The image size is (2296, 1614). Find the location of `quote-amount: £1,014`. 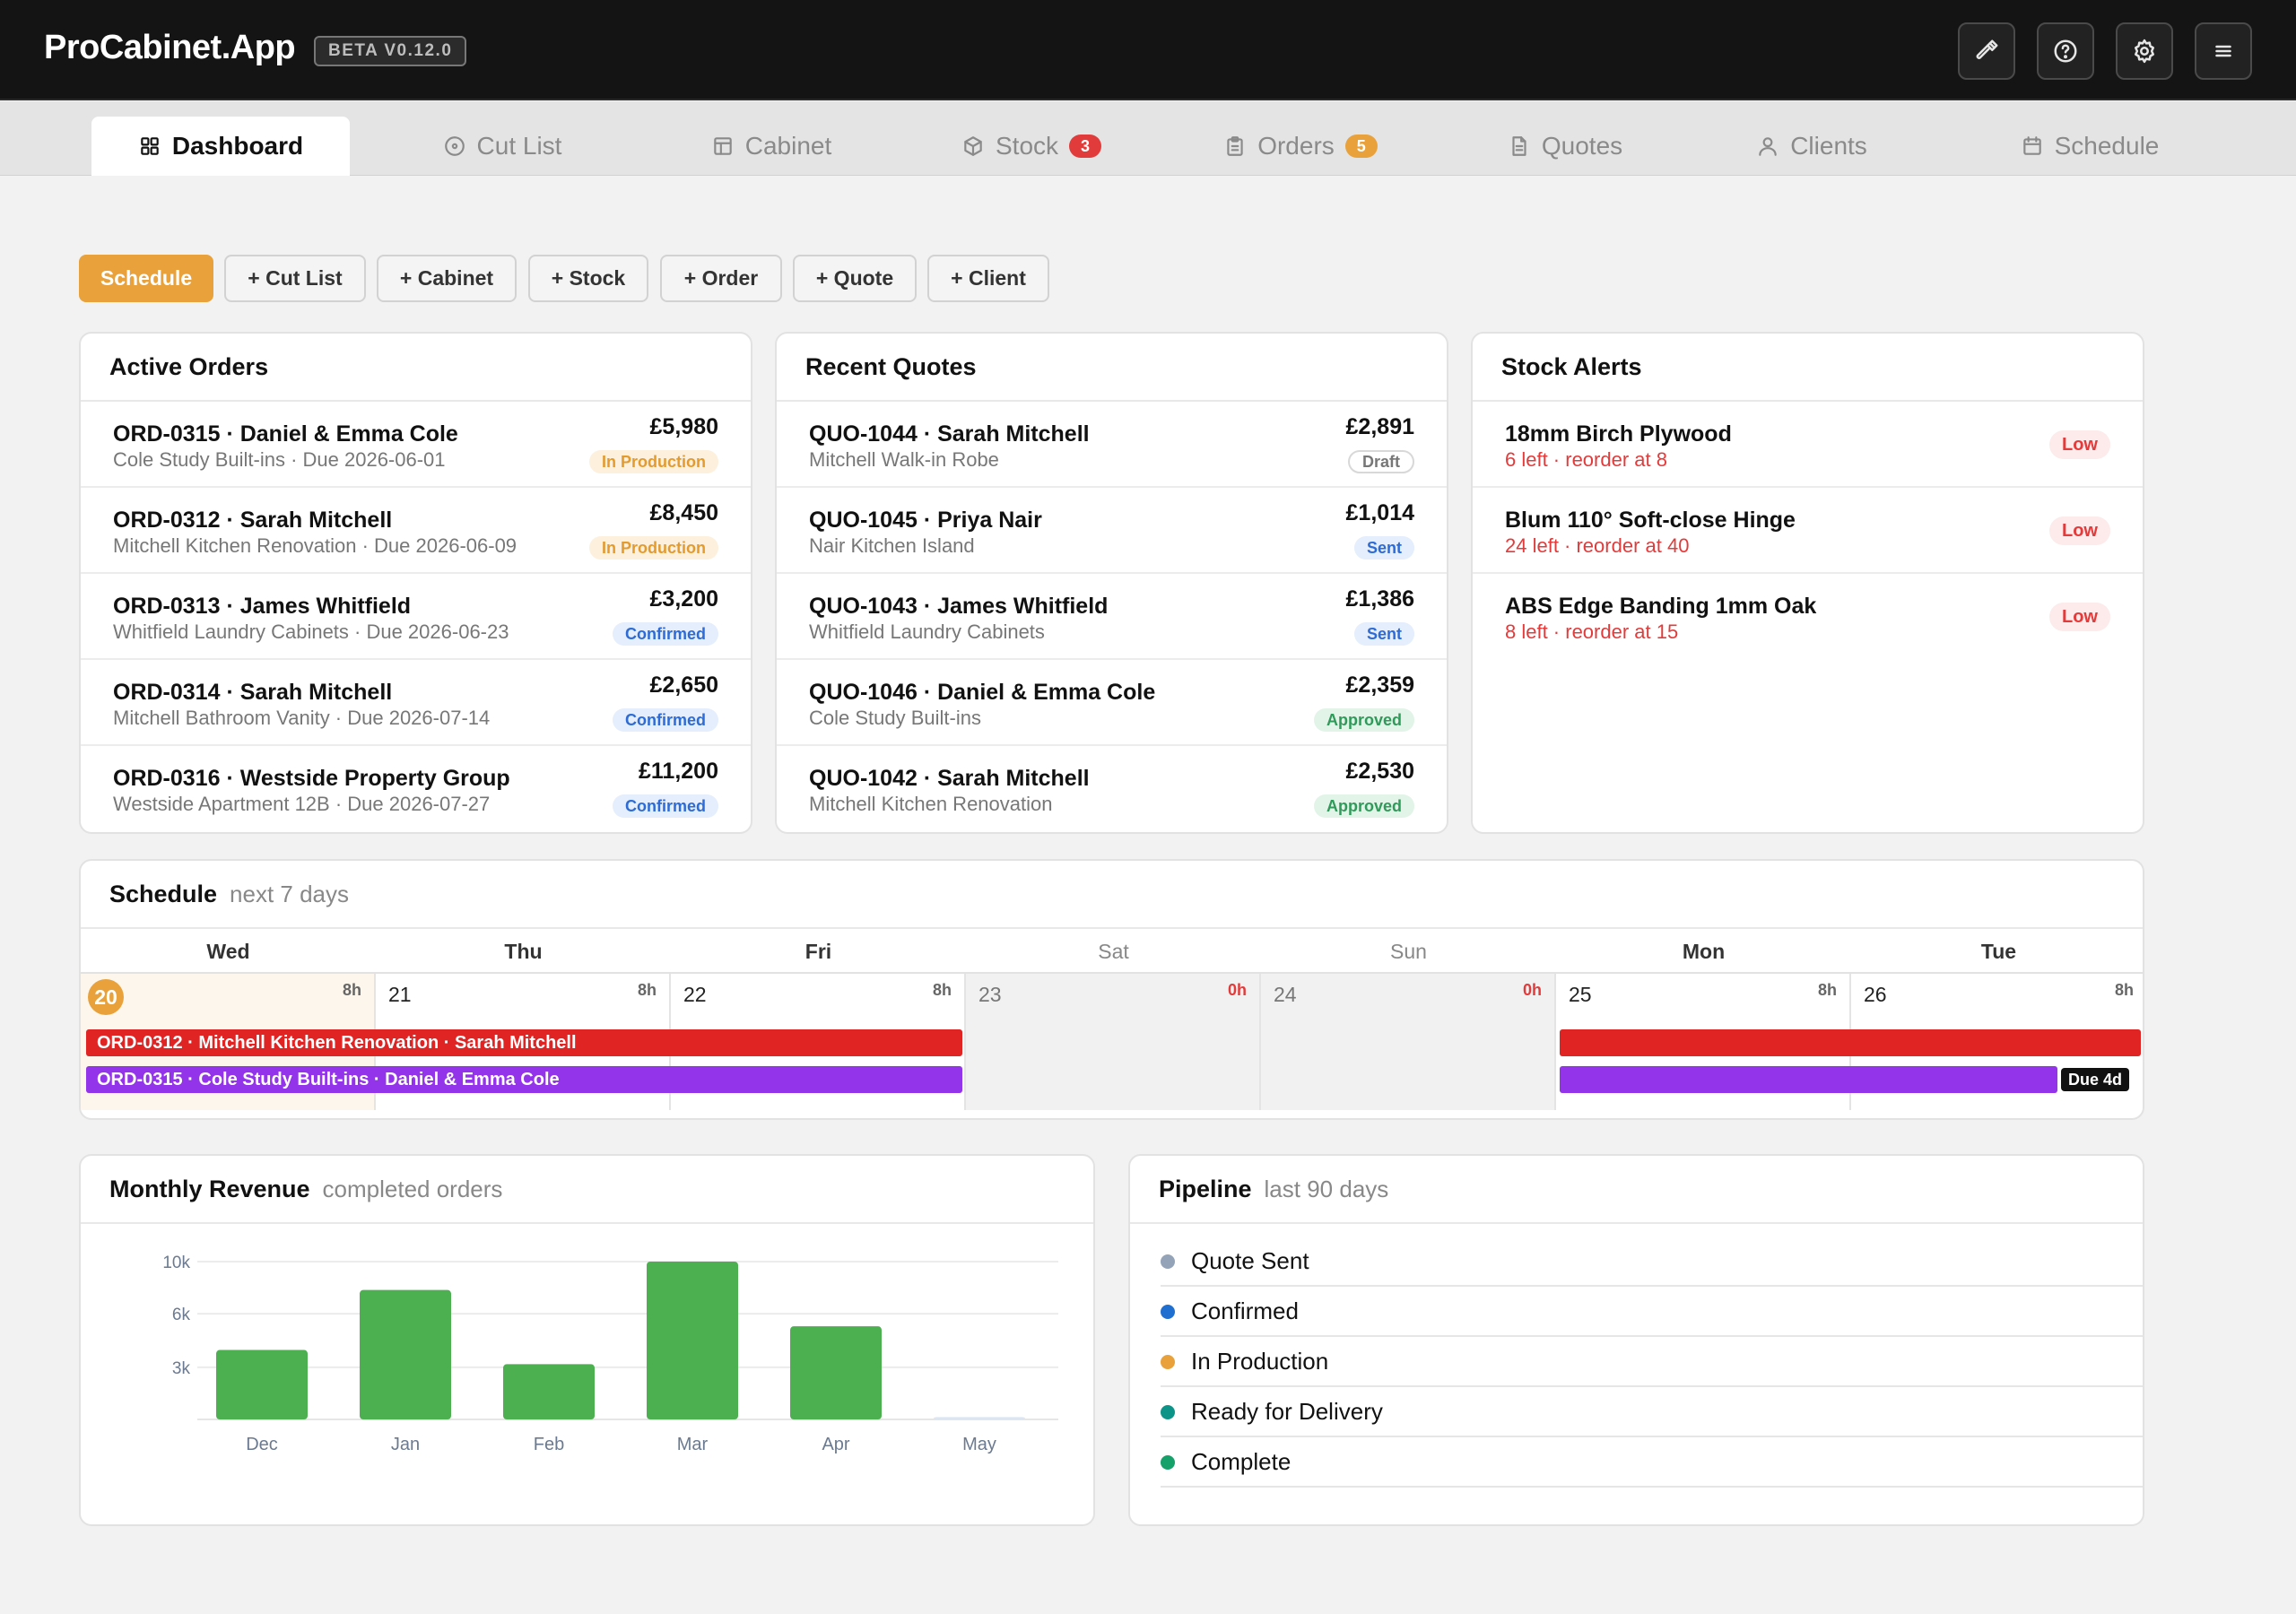

quote-amount: £1,014 is located at coordinates (1379, 512).